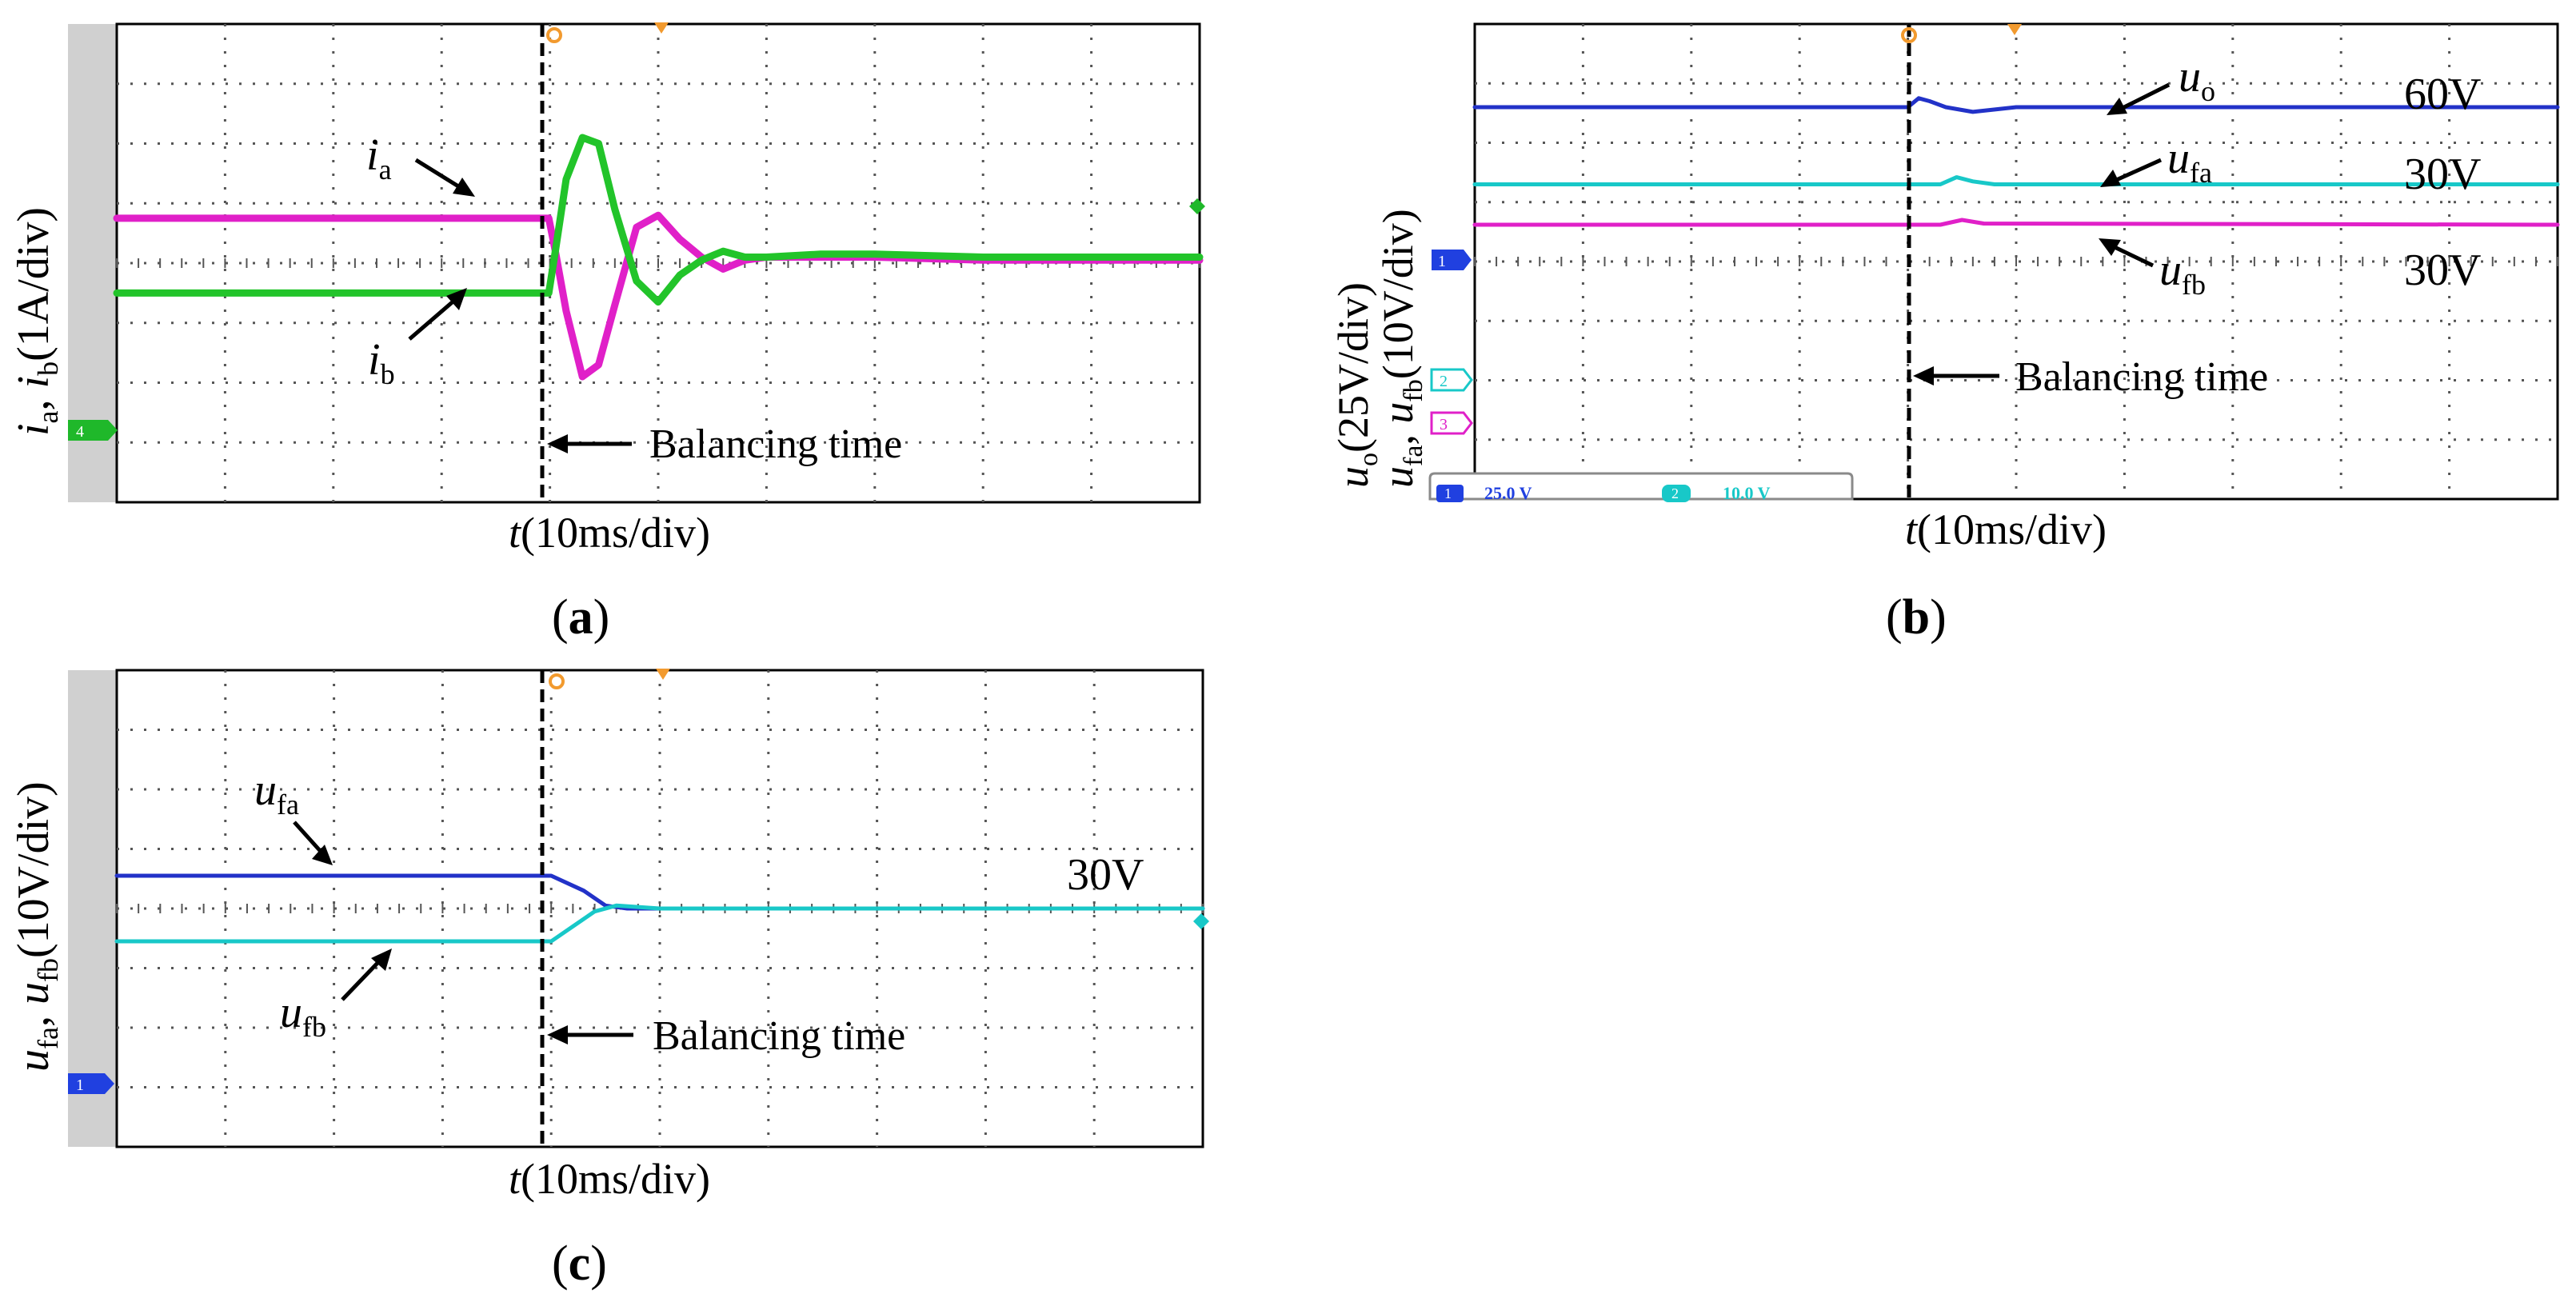 The width and height of the screenshot is (2576, 1302). Describe the element at coordinates (2016, 181) in the screenshot. I see `trace-ufa` at that location.